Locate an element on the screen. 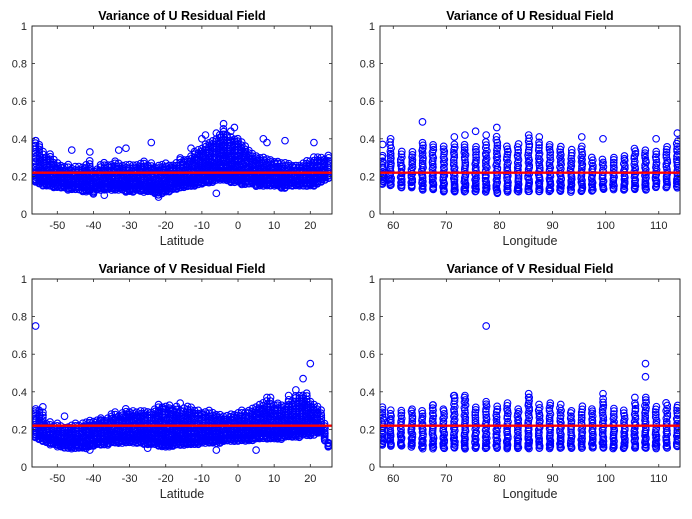 Image resolution: width=692 pixels, height=519 pixels. x-axis-label: Longitude is located at coordinates (530, 494).